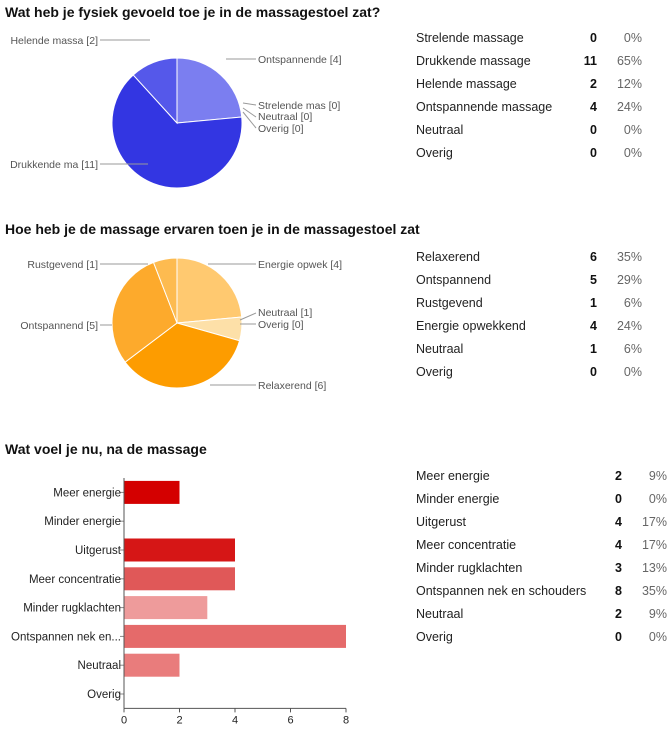 The image size is (670, 736). What do you see at coordinates (529, 280) in the screenshot?
I see `stats-row: Ontspannend 5 29%` at bounding box center [529, 280].